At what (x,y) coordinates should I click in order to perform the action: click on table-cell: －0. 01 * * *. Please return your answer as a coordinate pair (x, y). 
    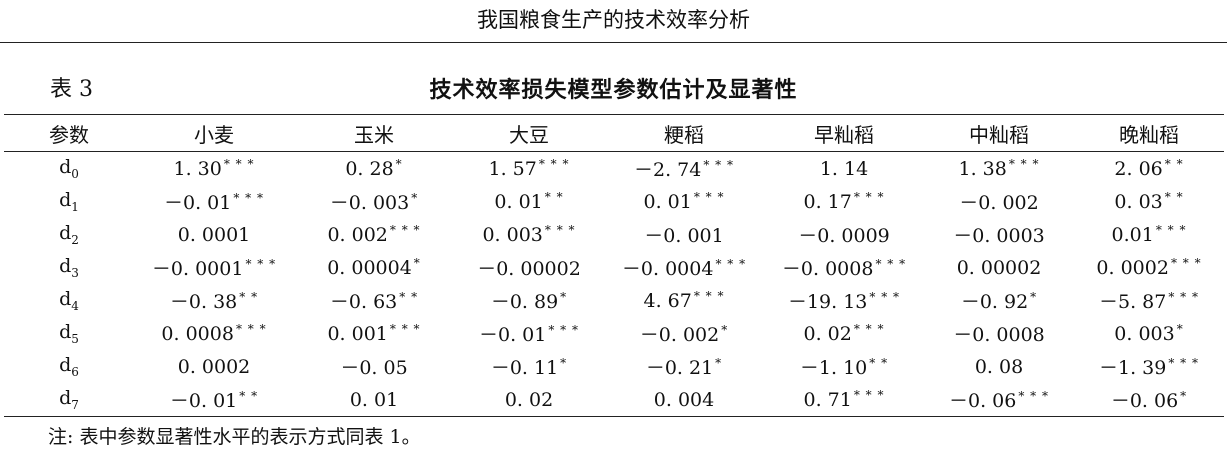
    Looking at the image, I should click on (214, 201).